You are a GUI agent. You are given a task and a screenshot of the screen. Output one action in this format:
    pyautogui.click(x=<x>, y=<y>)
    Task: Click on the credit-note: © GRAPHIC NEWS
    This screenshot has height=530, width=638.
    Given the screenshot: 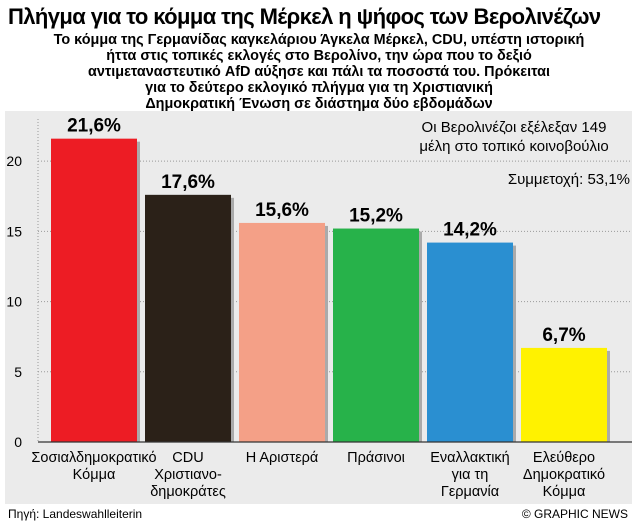 What is the action you would take?
    pyautogui.click(x=574, y=514)
    